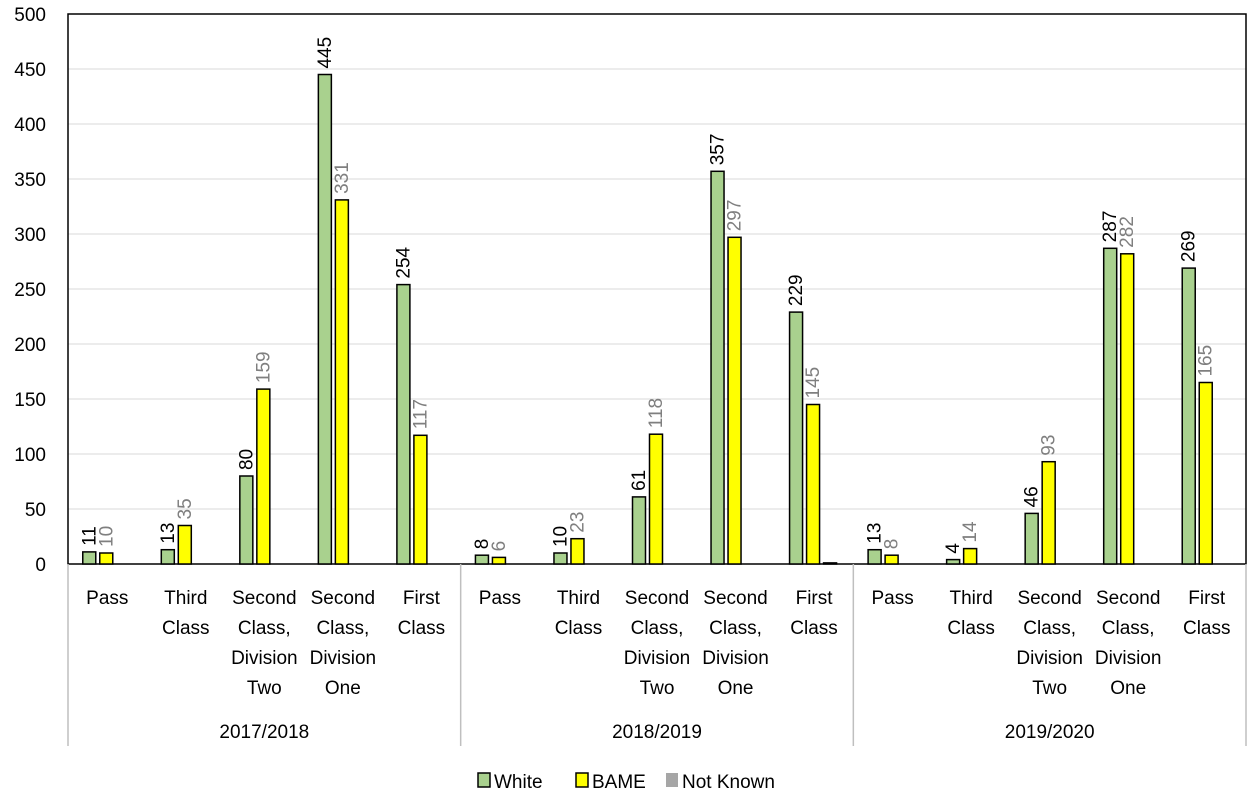 The image size is (1250, 796). What do you see at coordinates (1127, 232) in the screenshot?
I see `data-label: 282` at bounding box center [1127, 232].